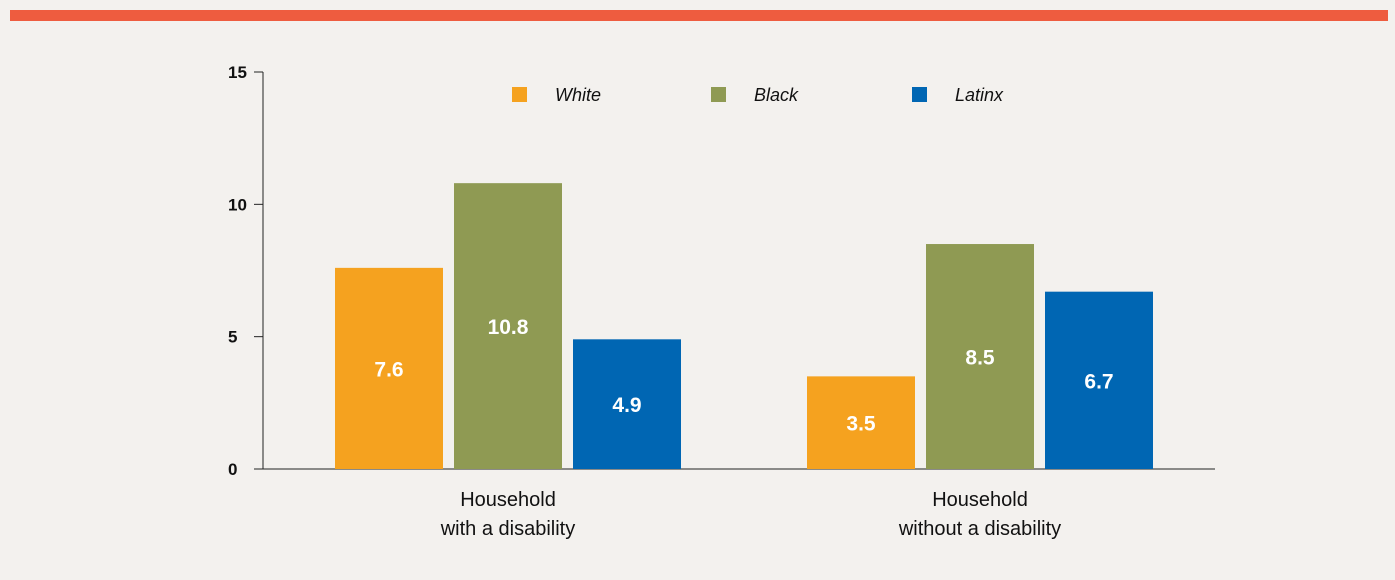 This screenshot has height=580, width=1395. I want to click on bar-value-label: 8.5, so click(980, 358).